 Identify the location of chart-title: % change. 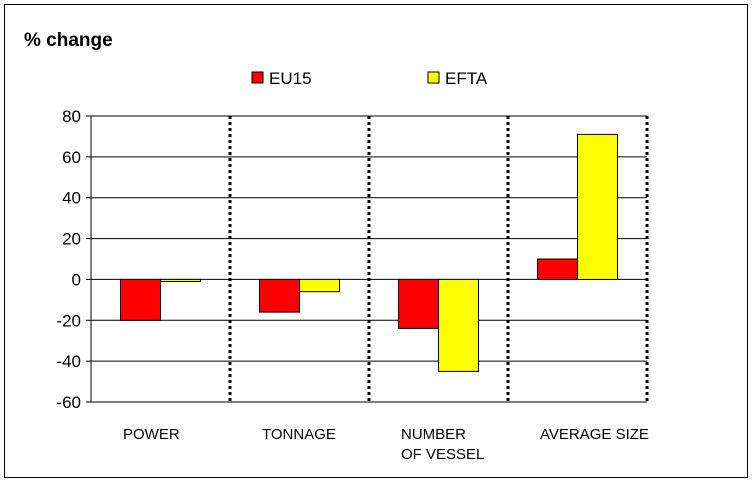
(68, 40).